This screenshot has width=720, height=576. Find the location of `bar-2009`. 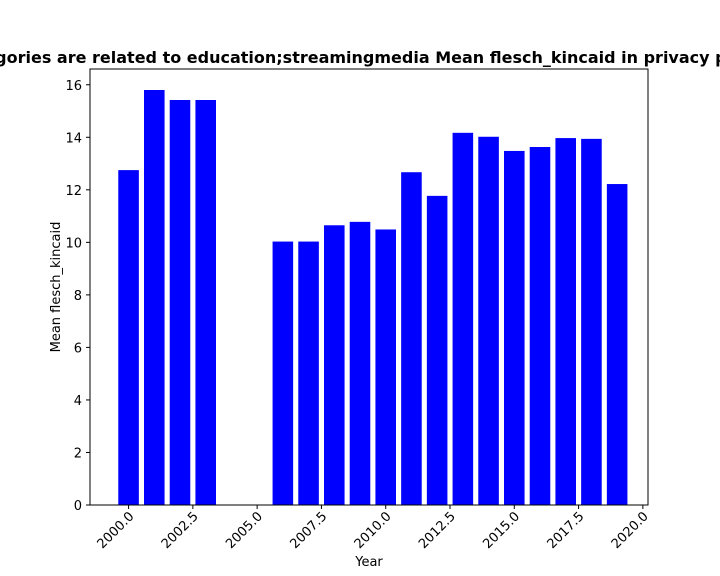

bar-2009 is located at coordinates (360, 363).